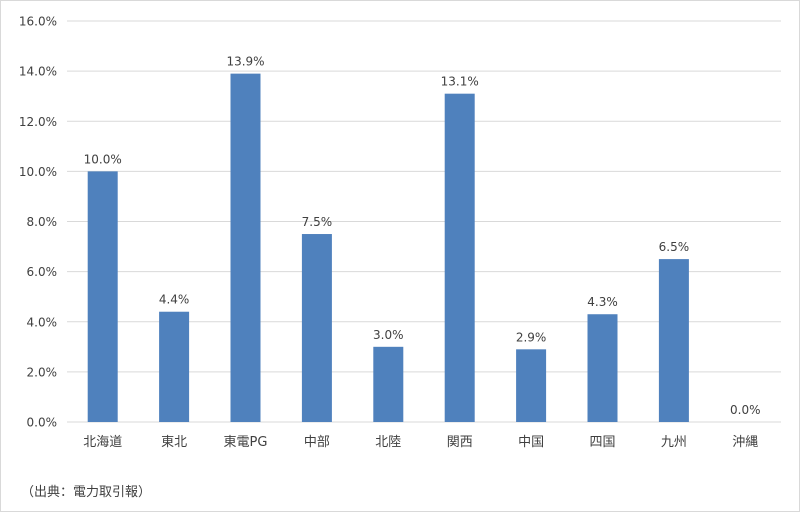 This screenshot has height=512, width=800. Describe the element at coordinates (38, 122) in the screenshot. I see `y-tick-label: 12.0%` at that location.